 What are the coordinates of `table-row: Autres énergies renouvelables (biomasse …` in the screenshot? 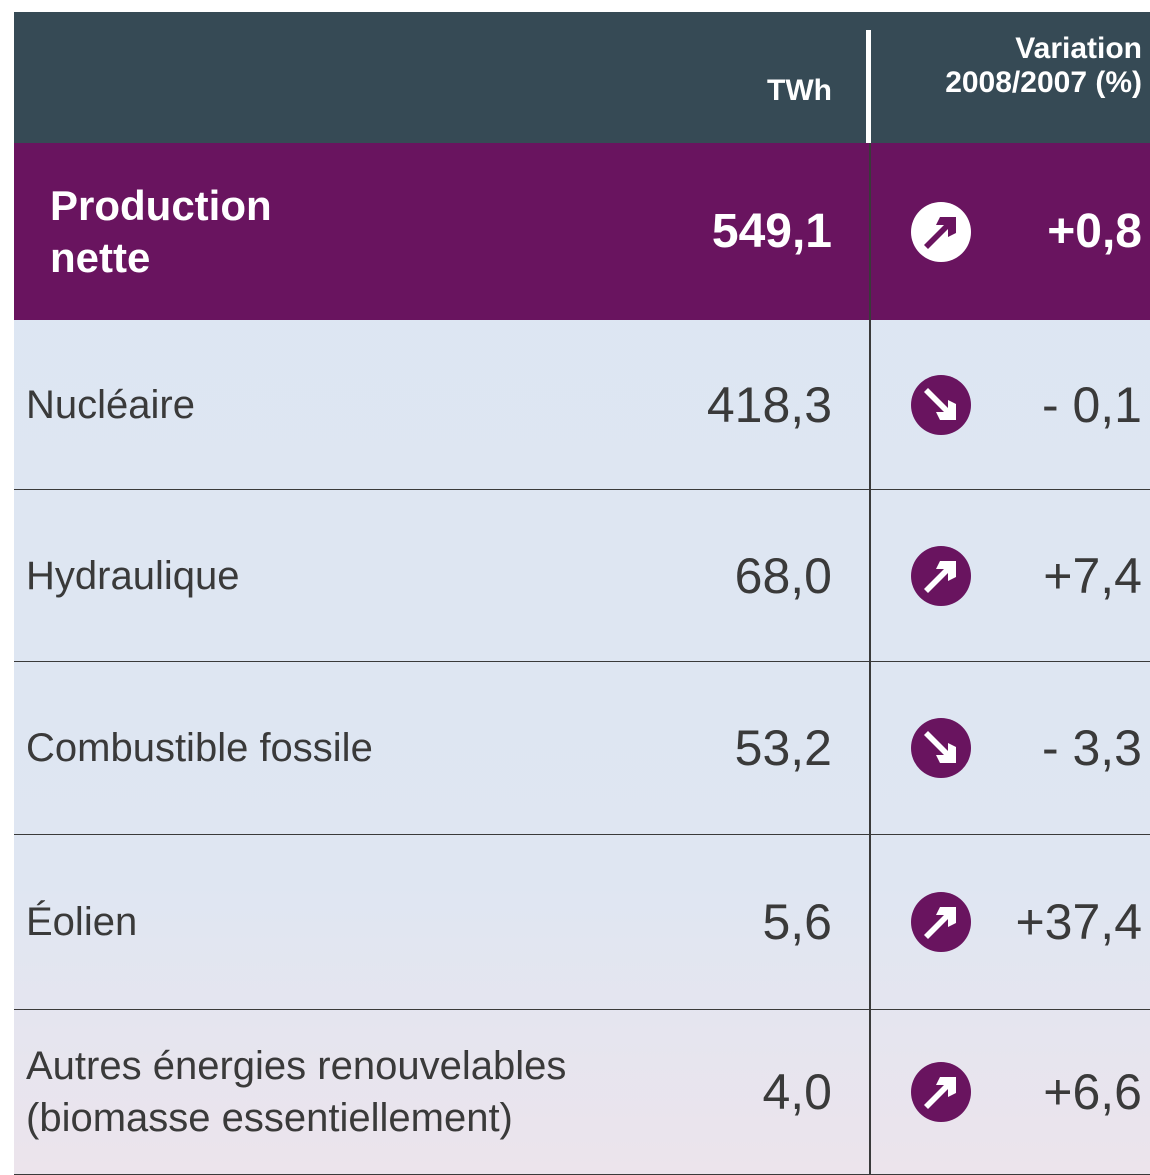 It's located at (582, 1092).